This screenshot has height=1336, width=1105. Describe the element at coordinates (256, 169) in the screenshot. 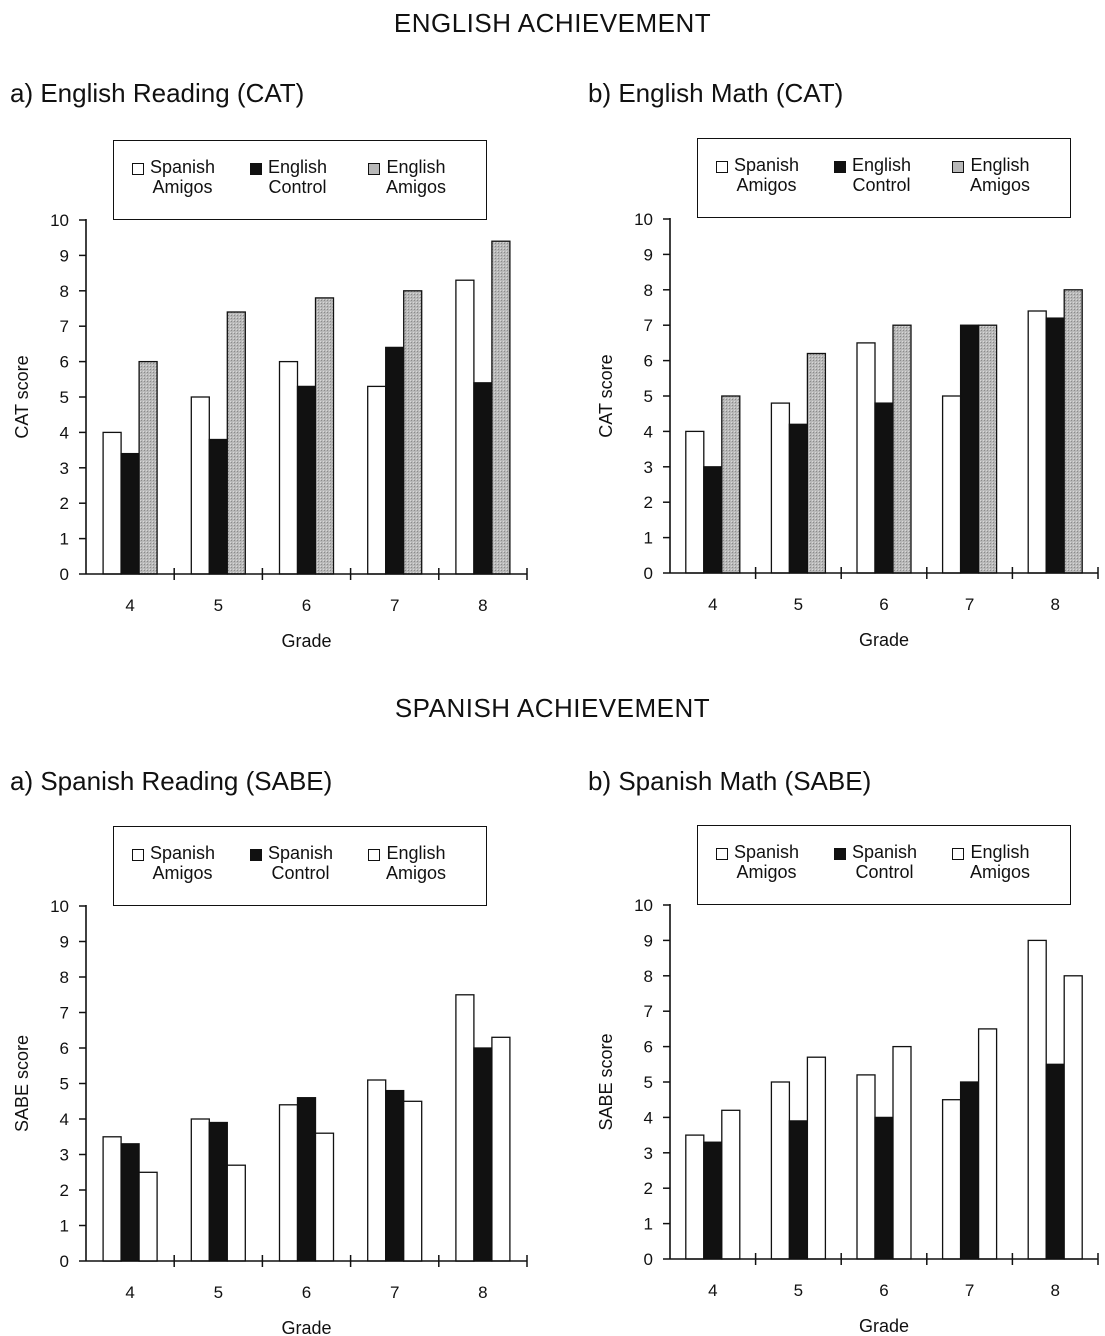

I see `legend-swatch-black` at that location.